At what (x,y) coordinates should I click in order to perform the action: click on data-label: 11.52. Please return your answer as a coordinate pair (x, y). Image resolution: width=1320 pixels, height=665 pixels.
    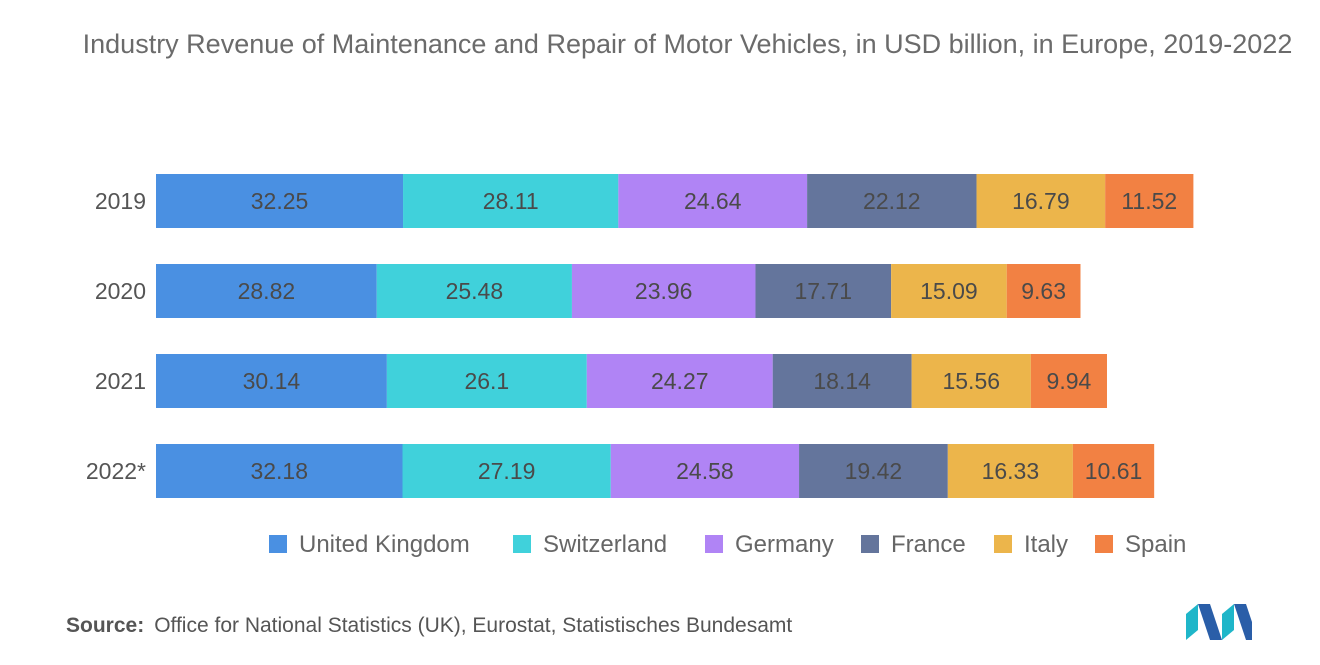
    Looking at the image, I should click on (1149, 201).